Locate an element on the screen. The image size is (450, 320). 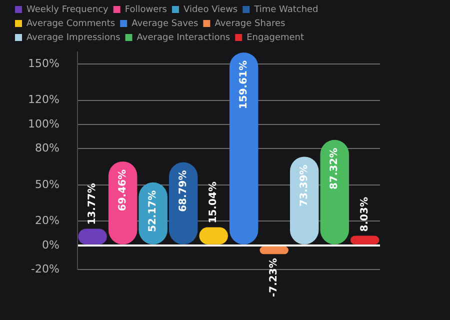
legend-label: Followers is located at coordinates (146, 9).